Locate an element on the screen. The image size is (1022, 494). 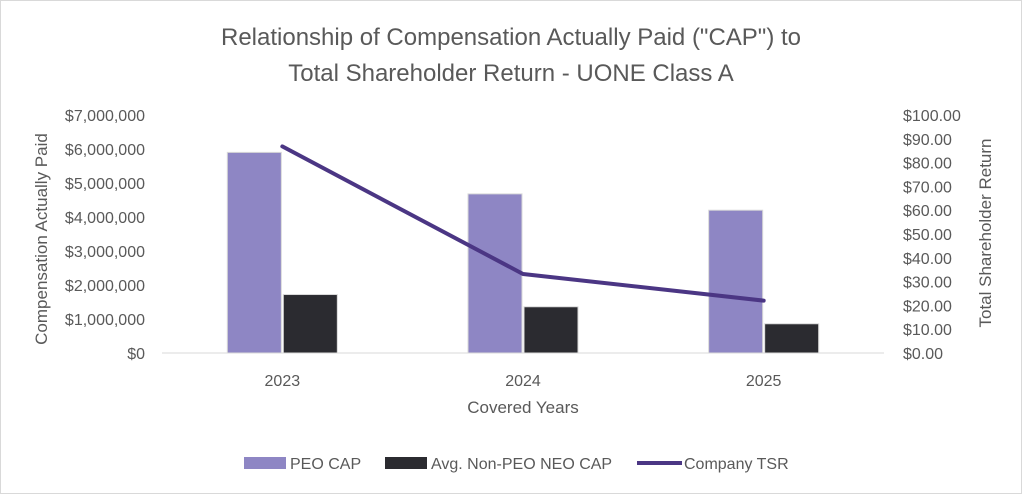
x-axis-ticks: 2023 2024 2025 is located at coordinates (523, 381).